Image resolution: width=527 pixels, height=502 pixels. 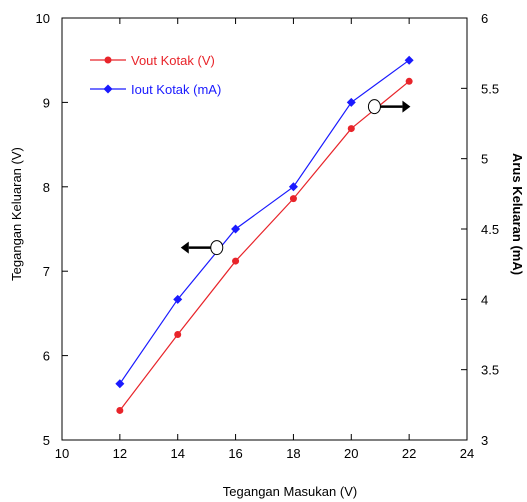 What do you see at coordinates (467, 453) in the screenshot?
I see `x-tick-label: 24` at bounding box center [467, 453].